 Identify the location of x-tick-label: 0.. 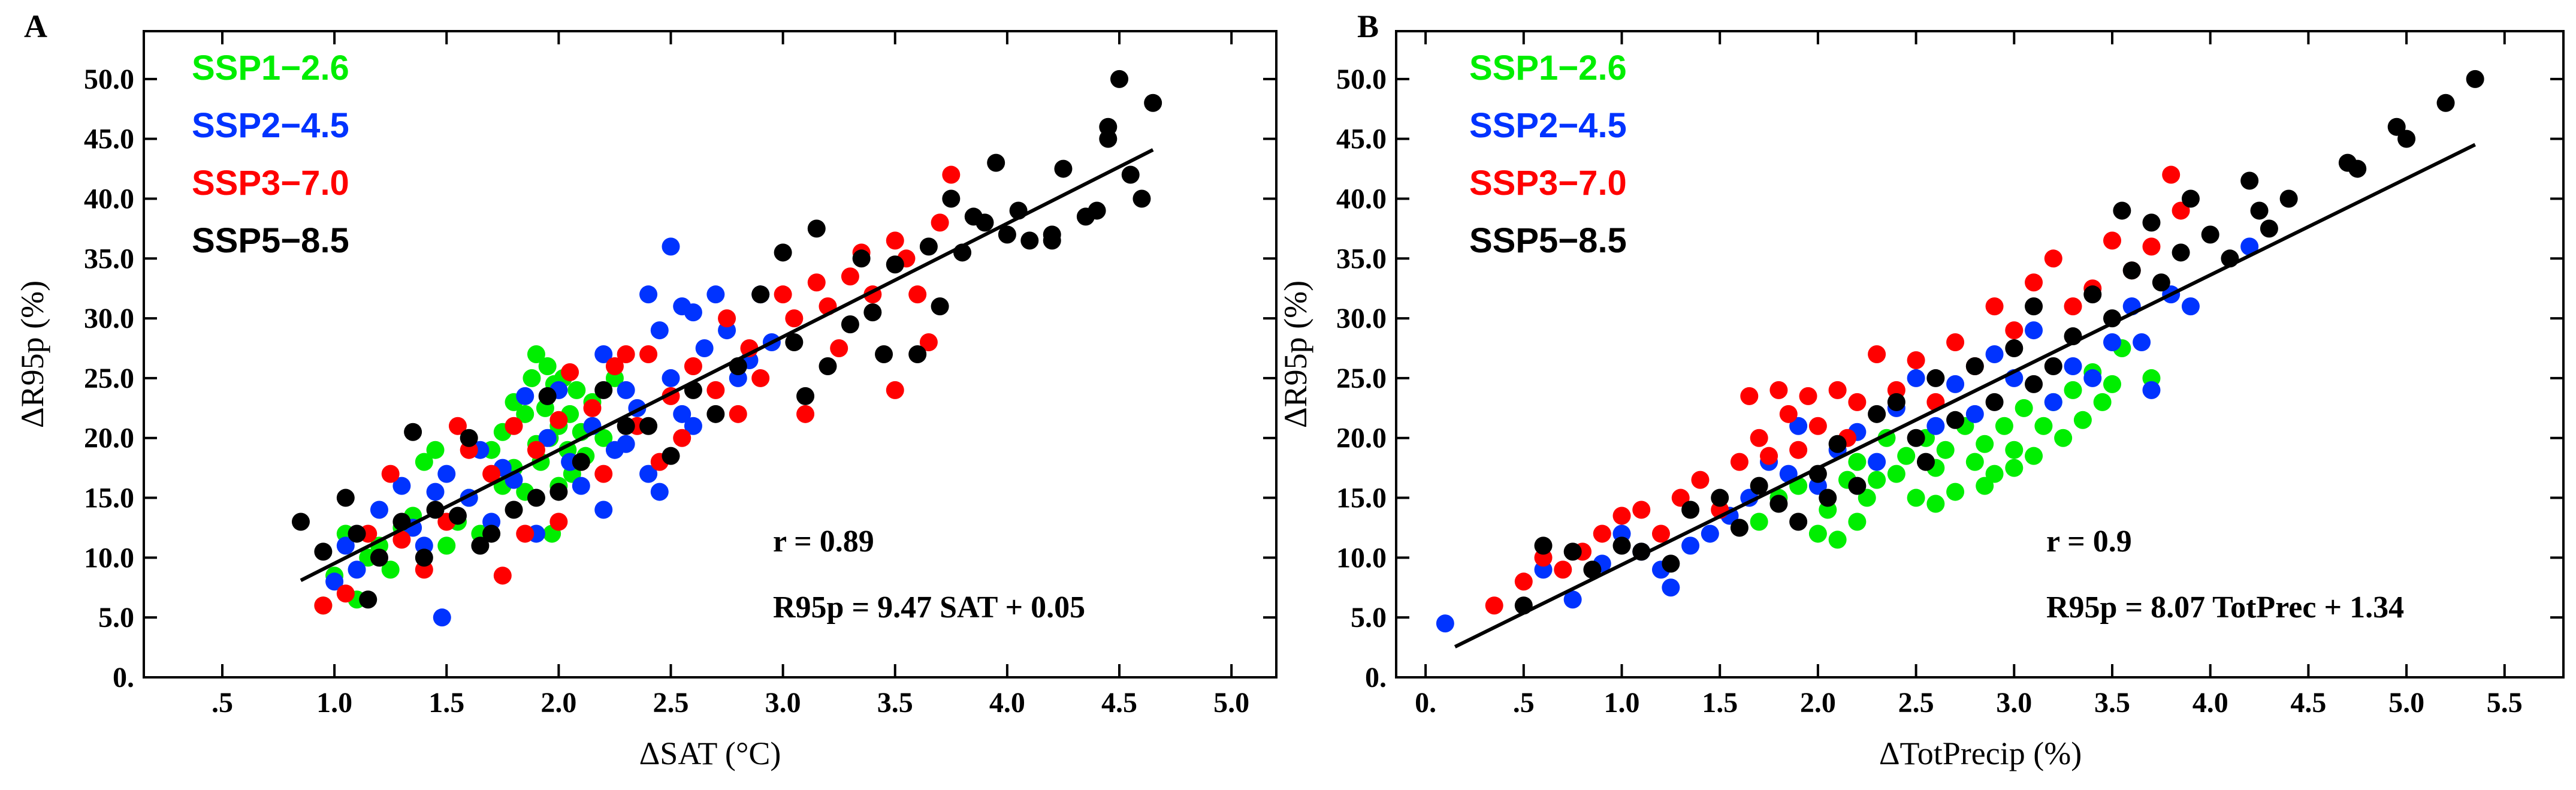
(1425, 703).